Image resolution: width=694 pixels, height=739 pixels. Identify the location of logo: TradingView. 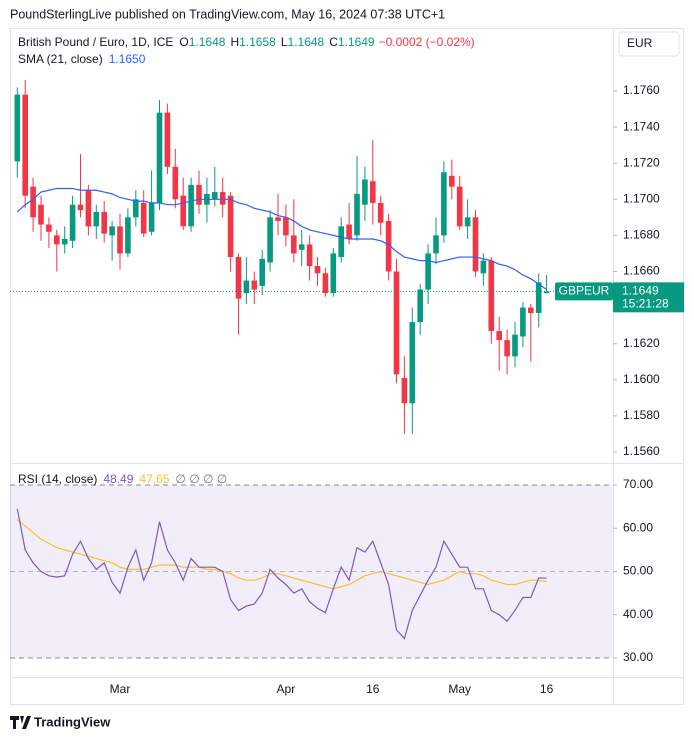
(60, 721).